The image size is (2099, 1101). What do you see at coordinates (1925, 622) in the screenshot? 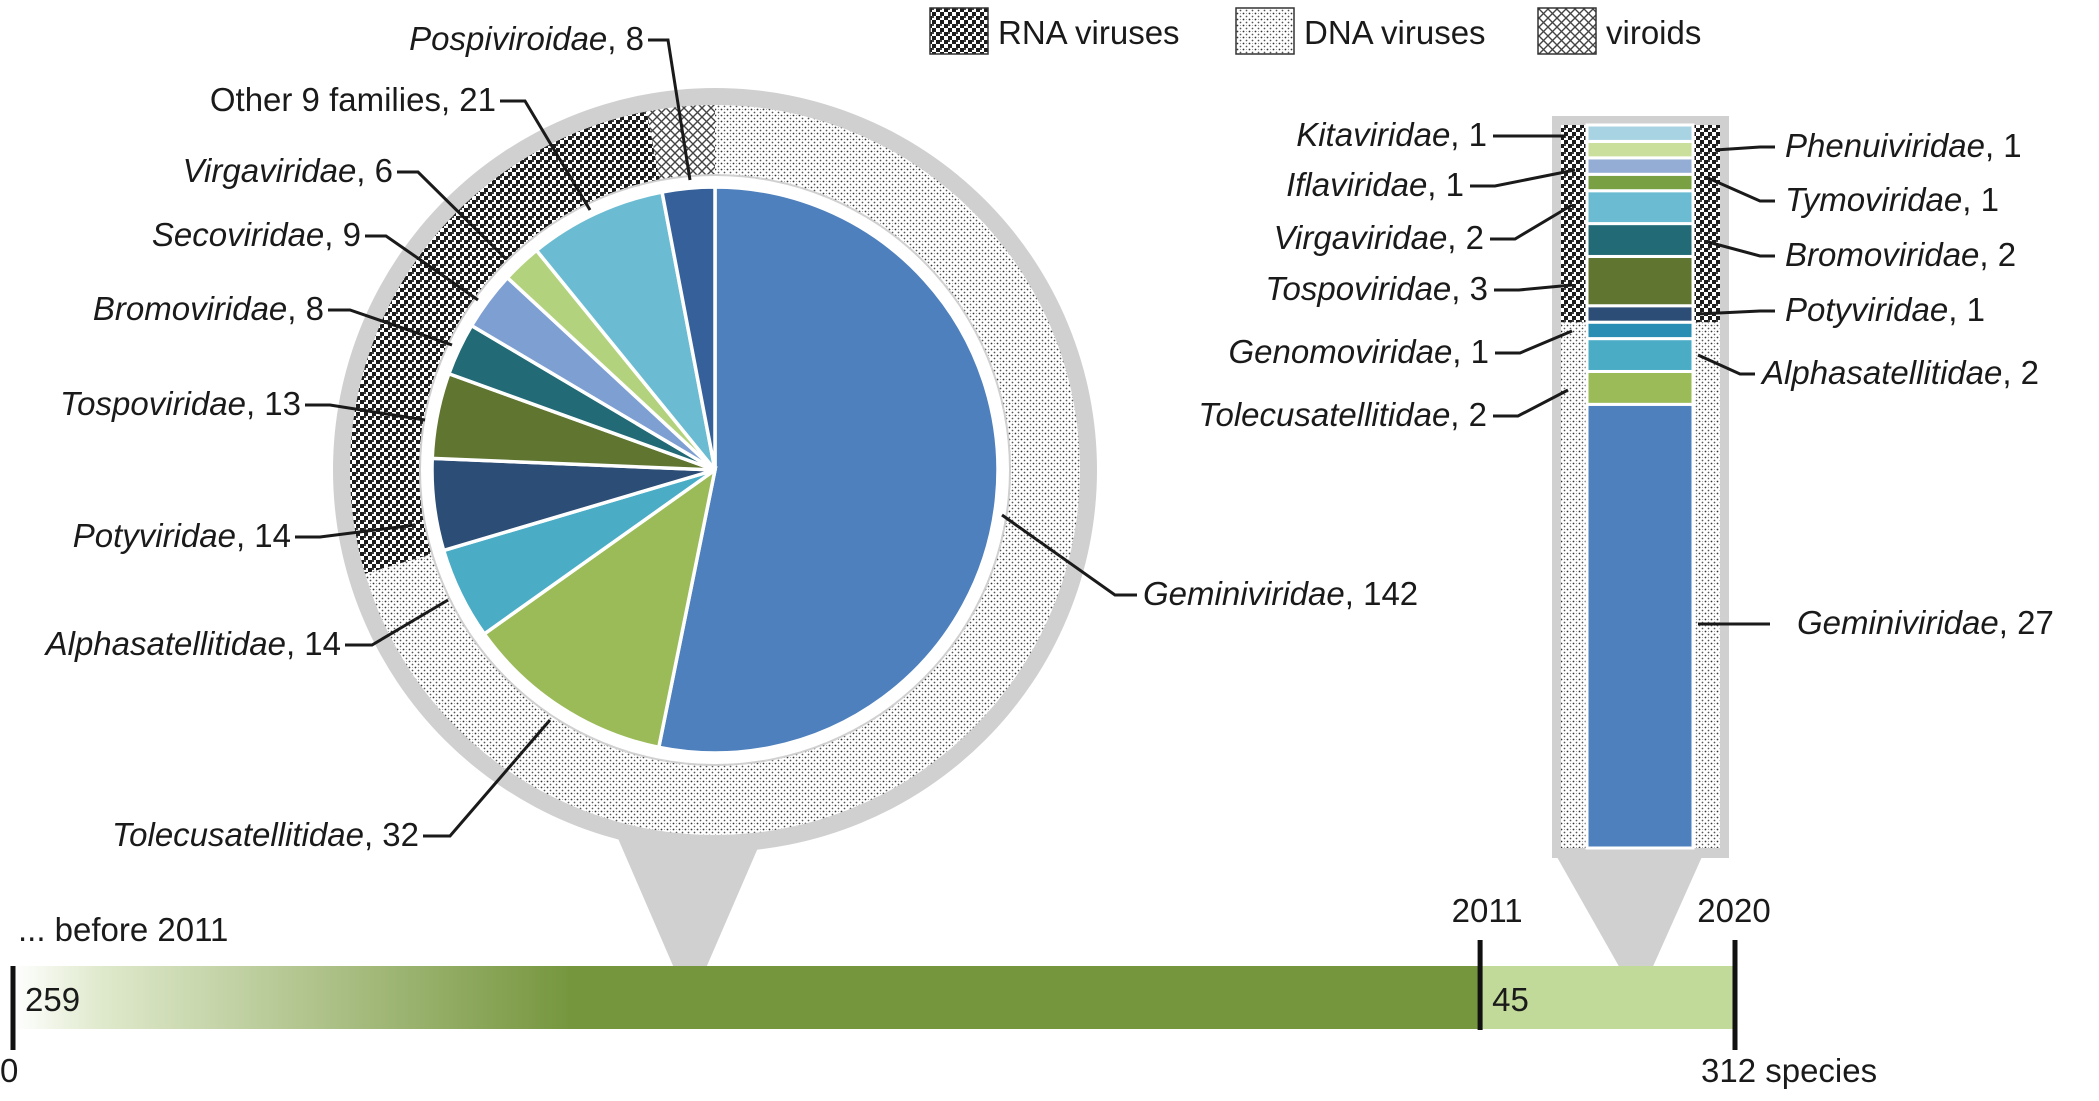
I see `bar-label-geminiviridae: Geminiviridae, 27` at bounding box center [1925, 622].